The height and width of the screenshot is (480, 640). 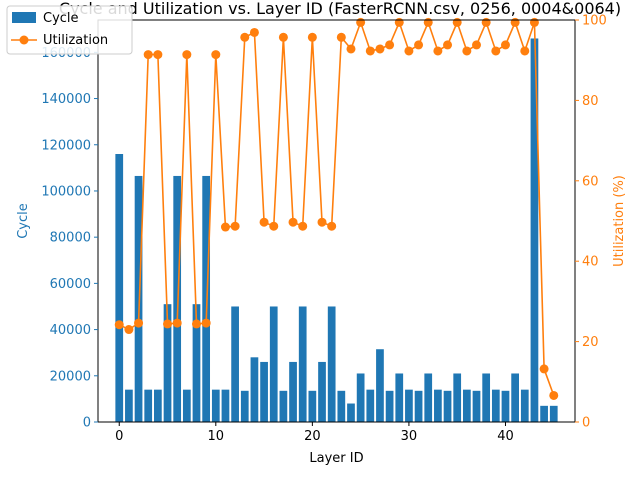 I want to click on y-left-tick-label-140000: 140000, so click(x=66, y=99).